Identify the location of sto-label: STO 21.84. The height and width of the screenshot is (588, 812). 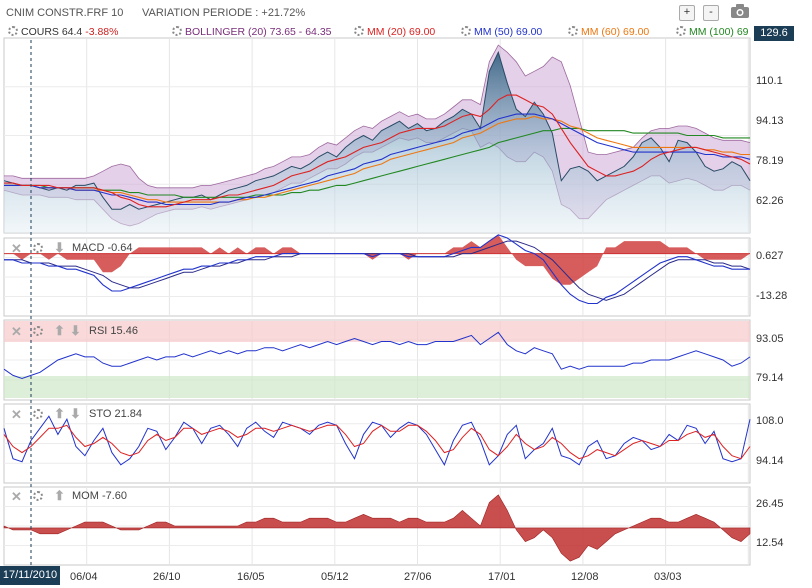
(116, 414).